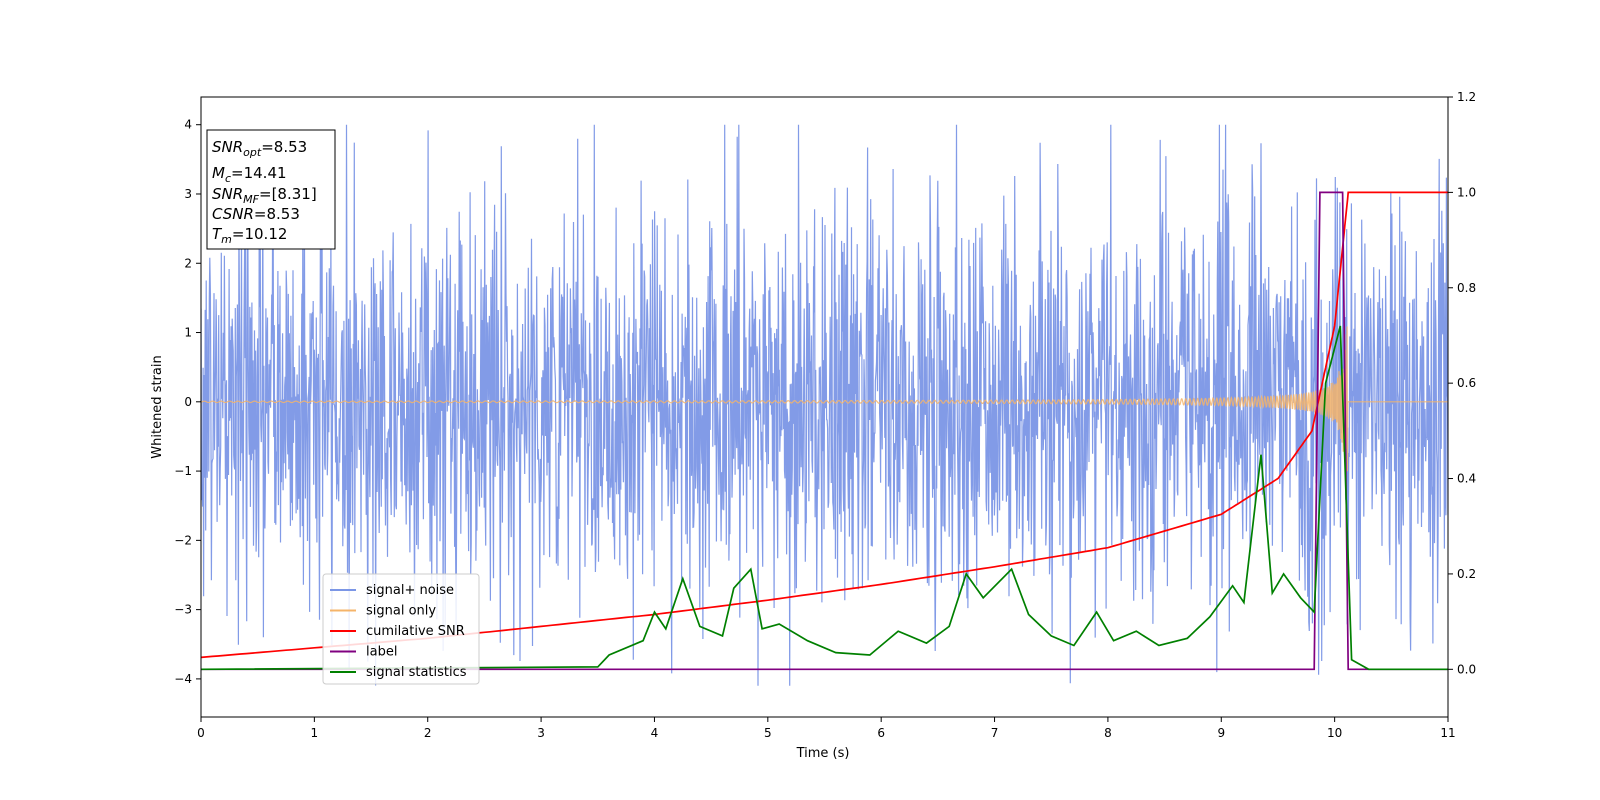 Image resolution: width=1600 pixels, height=800 pixels. I want to click on legend-item: cumilative SNR, so click(397, 631).